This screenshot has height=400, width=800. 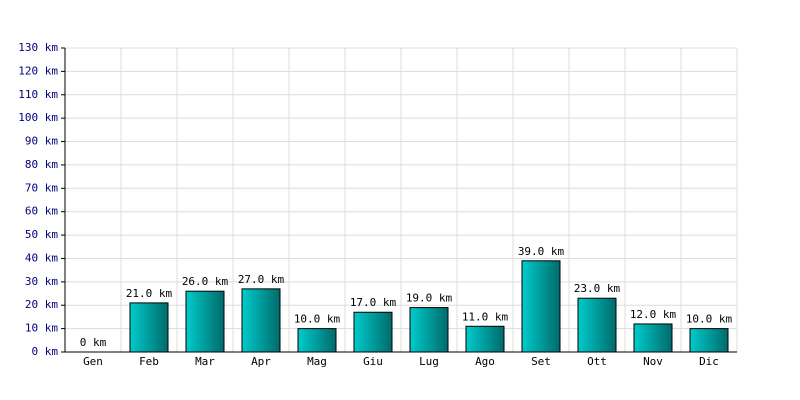 What do you see at coordinates (41, 141) in the screenshot?
I see `y-tick-label: 90 km` at bounding box center [41, 141].